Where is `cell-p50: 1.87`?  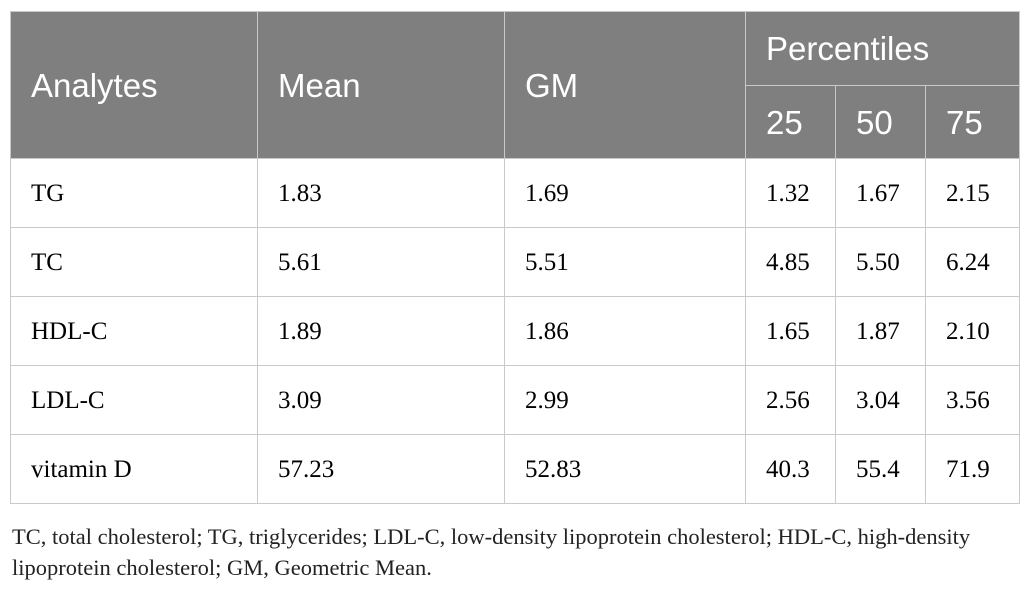 cell-p50: 1.87 is located at coordinates (880, 331).